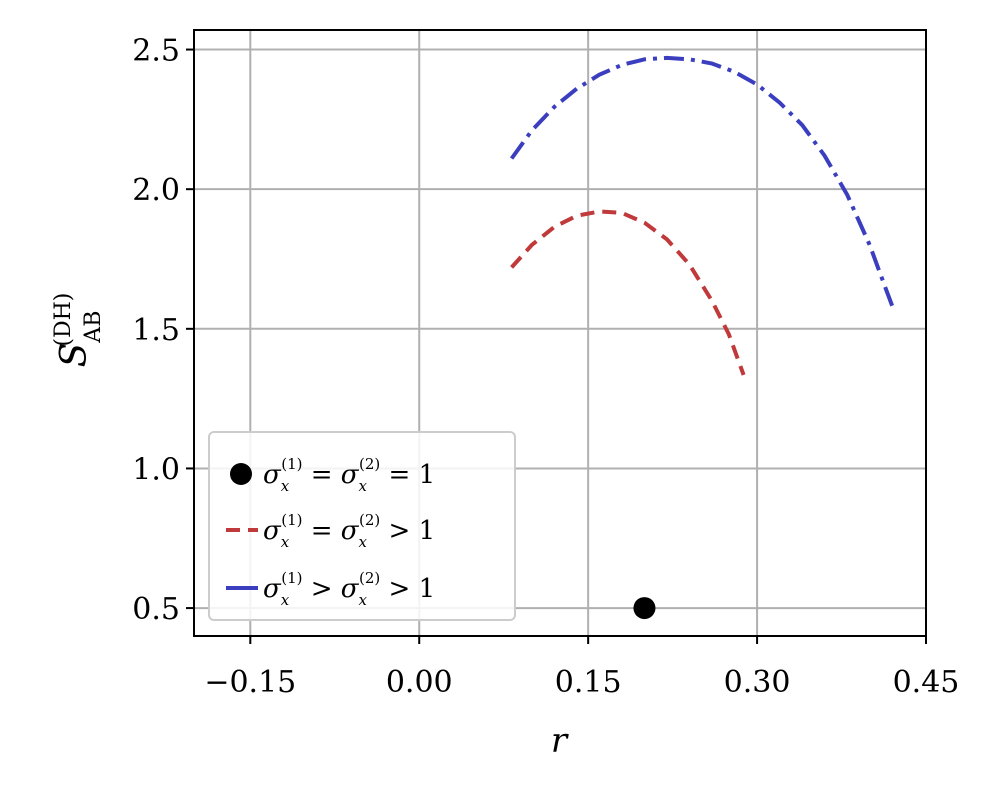  Describe the element at coordinates (93, 327) in the screenshot. I see `y-axis-label-subscript: AB` at that location.